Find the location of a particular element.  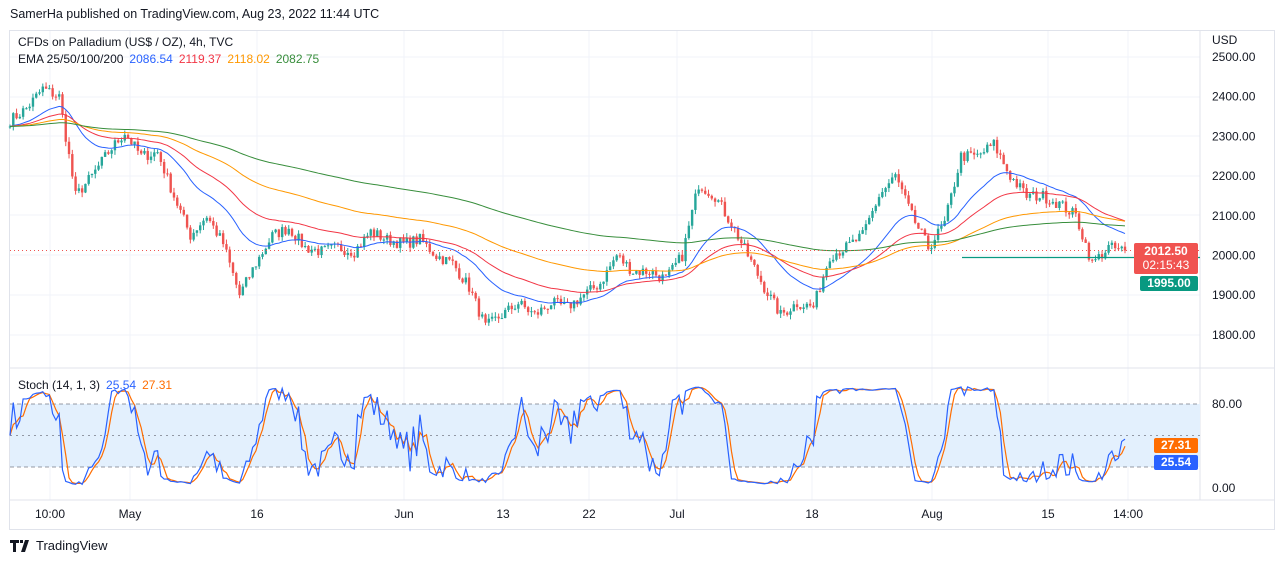

price-tick: 2300.00 is located at coordinates (1234, 136).